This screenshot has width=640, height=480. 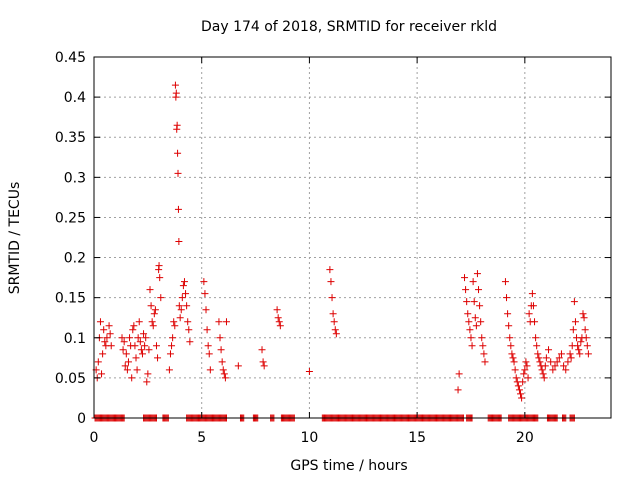 I want to click on y-tick-label: 0.25, so click(x=70, y=218).